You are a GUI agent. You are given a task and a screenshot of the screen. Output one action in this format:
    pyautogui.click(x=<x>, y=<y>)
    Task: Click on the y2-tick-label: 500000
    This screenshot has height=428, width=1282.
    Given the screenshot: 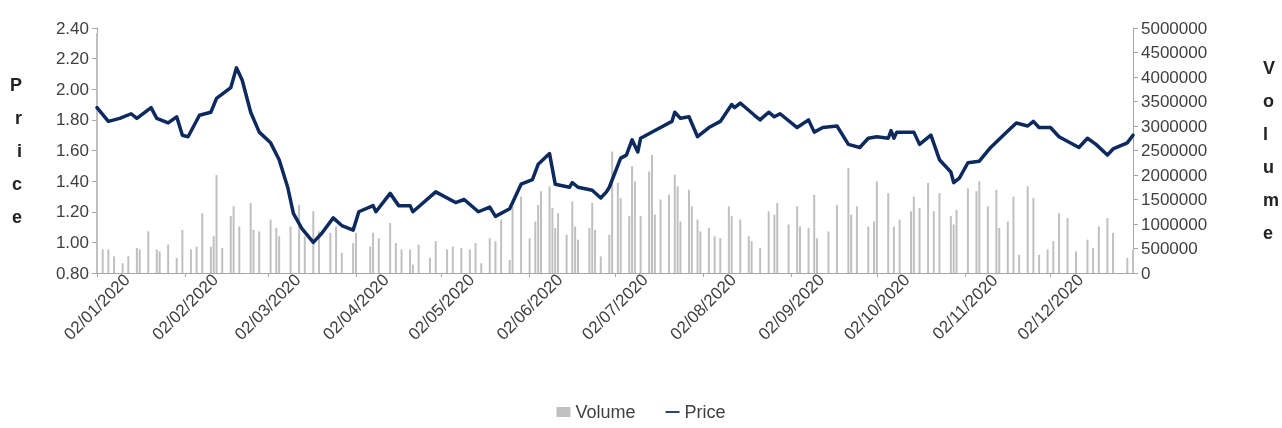 What is the action you would take?
    pyautogui.click(x=1169, y=248)
    